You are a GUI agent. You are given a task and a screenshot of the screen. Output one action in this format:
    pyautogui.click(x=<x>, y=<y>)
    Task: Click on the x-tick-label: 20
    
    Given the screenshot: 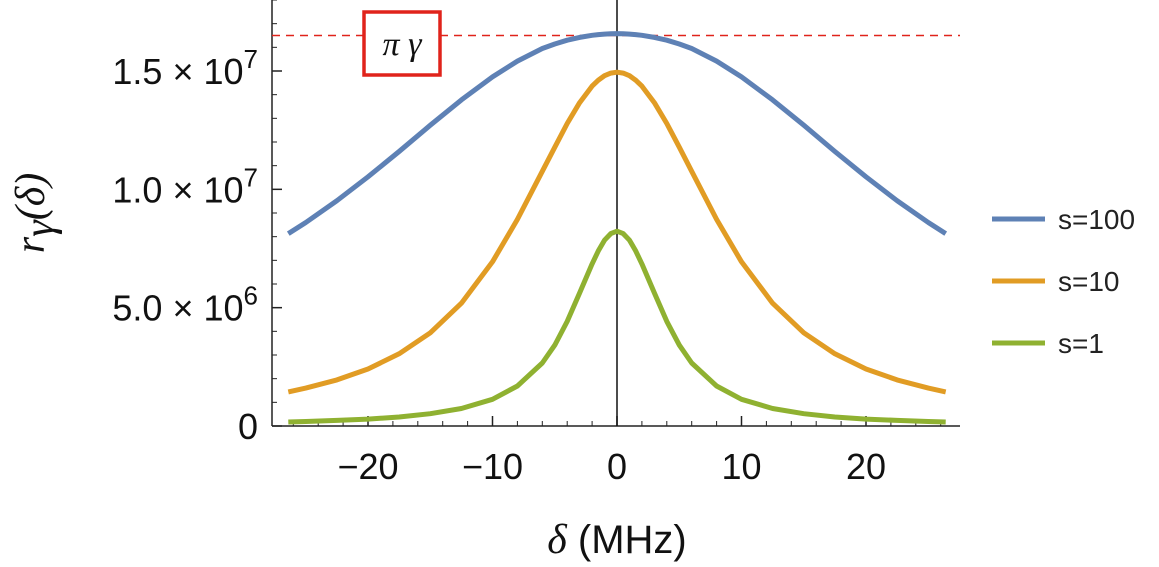 What is the action you would take?
    pyautogui.click(x=866, y=466)
    